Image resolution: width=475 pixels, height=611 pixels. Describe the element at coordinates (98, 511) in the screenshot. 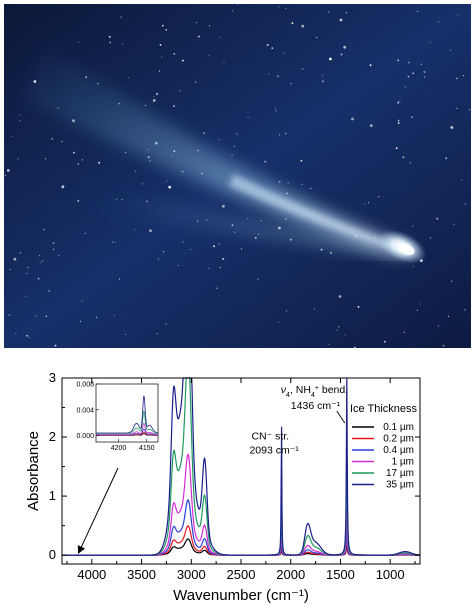

I see `inset-pointer-arrow` at that location.